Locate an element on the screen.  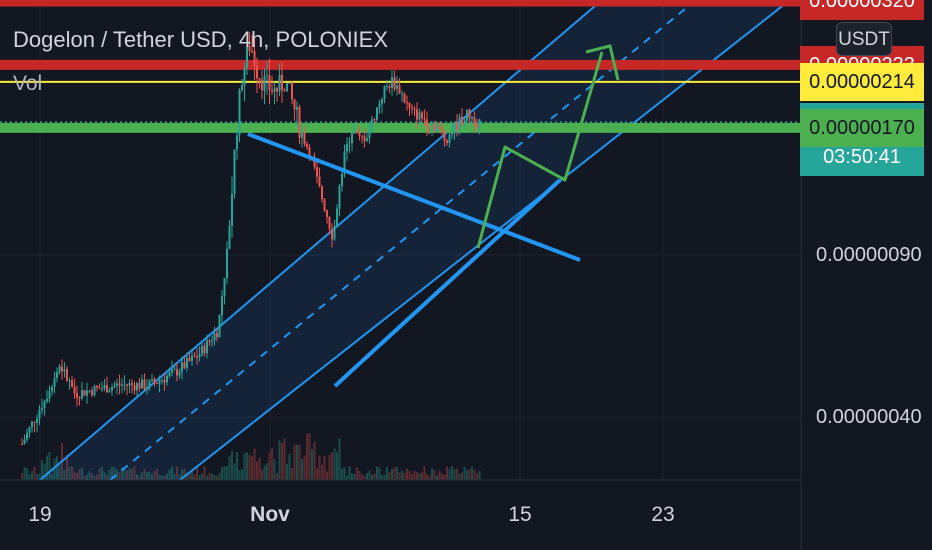
volume-indicator-label: Vol is located at coordinates (28, 83).